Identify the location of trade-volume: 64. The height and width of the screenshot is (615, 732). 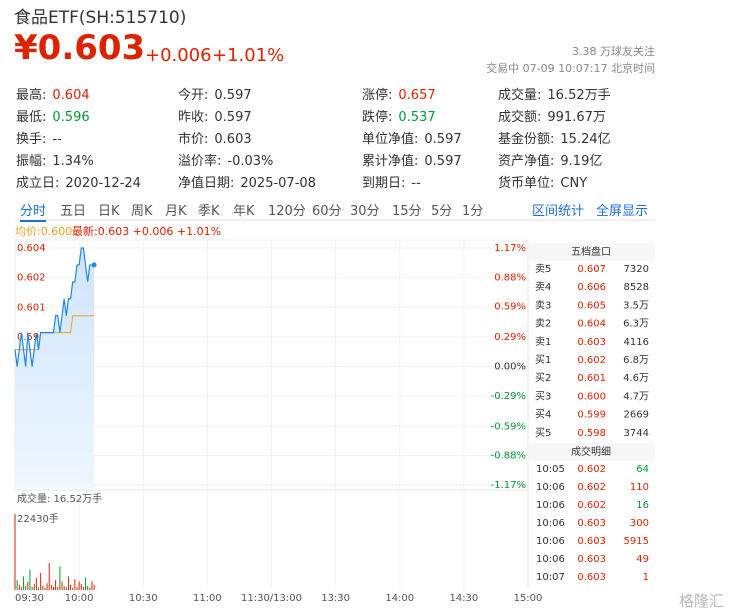
(642, 469).